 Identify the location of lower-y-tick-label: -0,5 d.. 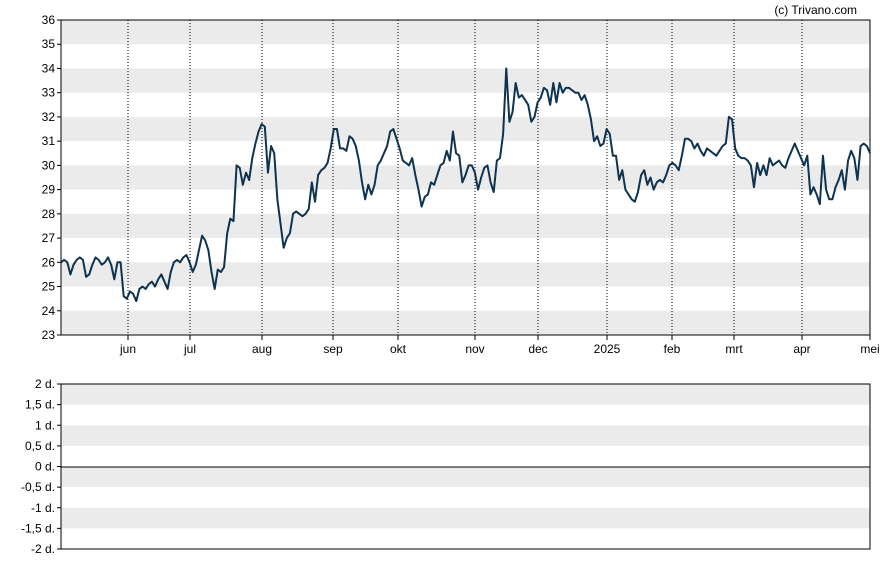
(38, 487).